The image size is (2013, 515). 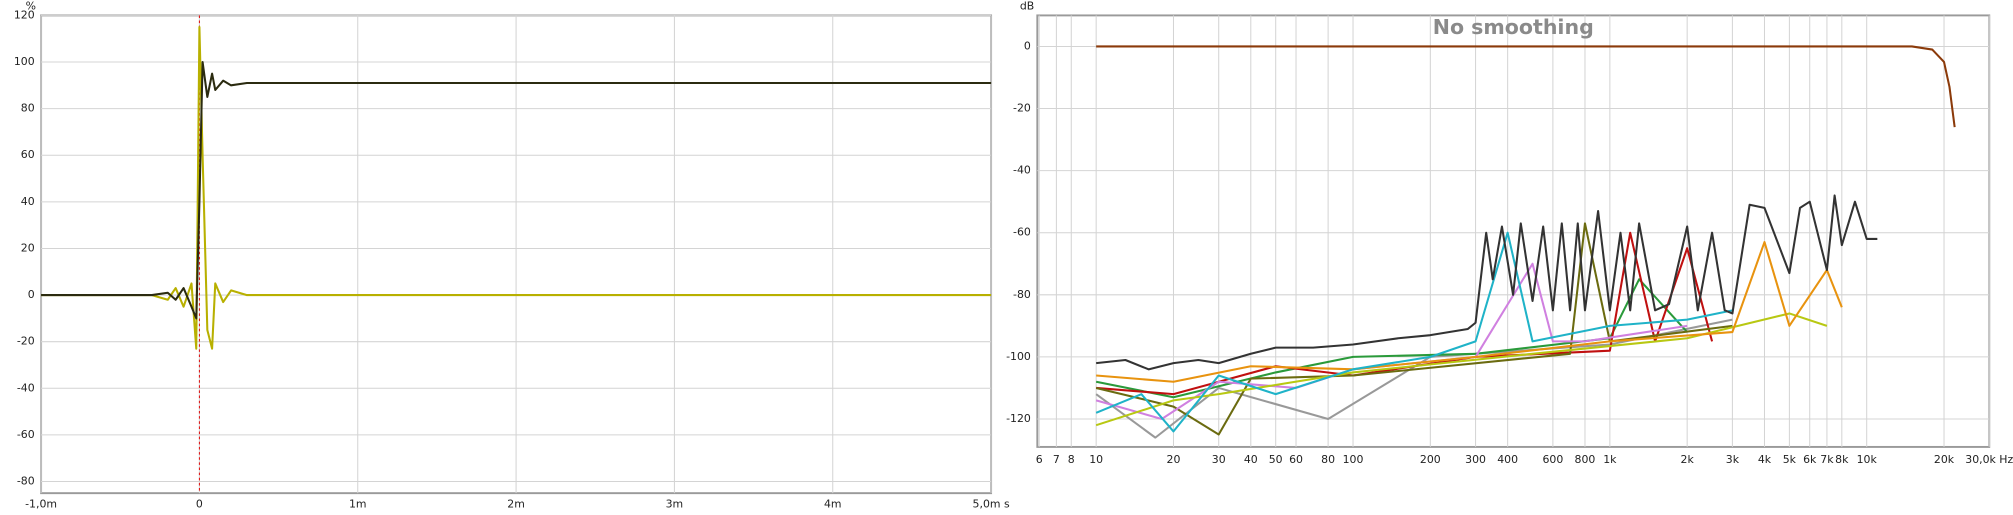 I want to click on y-tick-label: -120, so click(x=1018, y=418).